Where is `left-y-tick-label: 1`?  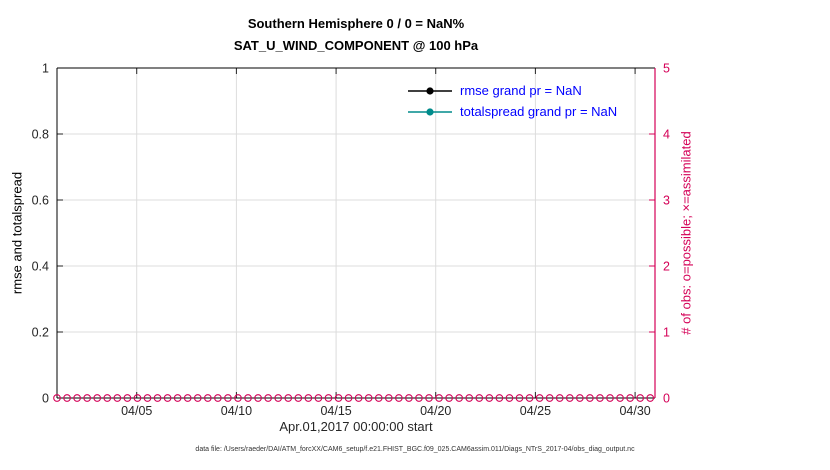
left-y-tick-label: 1 is located at coordinates (45, 69).